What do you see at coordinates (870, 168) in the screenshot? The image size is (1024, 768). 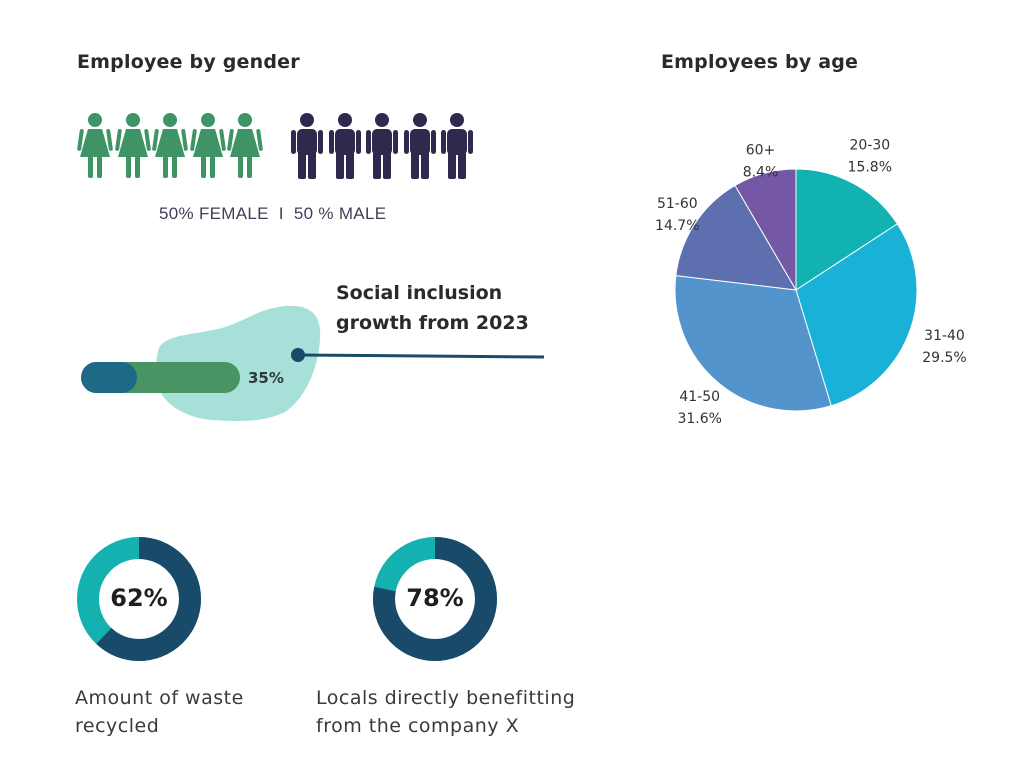 I see `pie-value-label: 15.8%` at bounding box center [870, 168].